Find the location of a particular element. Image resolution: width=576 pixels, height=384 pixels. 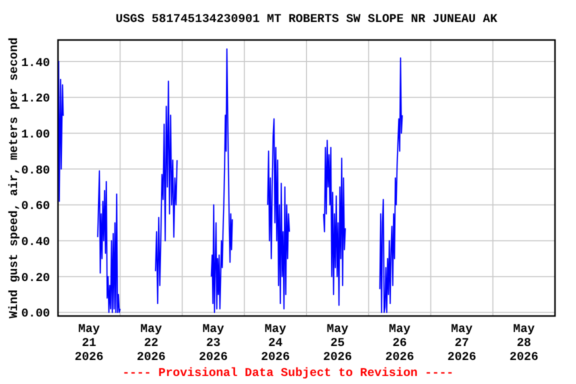

x-tick-label: May 25 2026 is located at coordinates (337, 343).